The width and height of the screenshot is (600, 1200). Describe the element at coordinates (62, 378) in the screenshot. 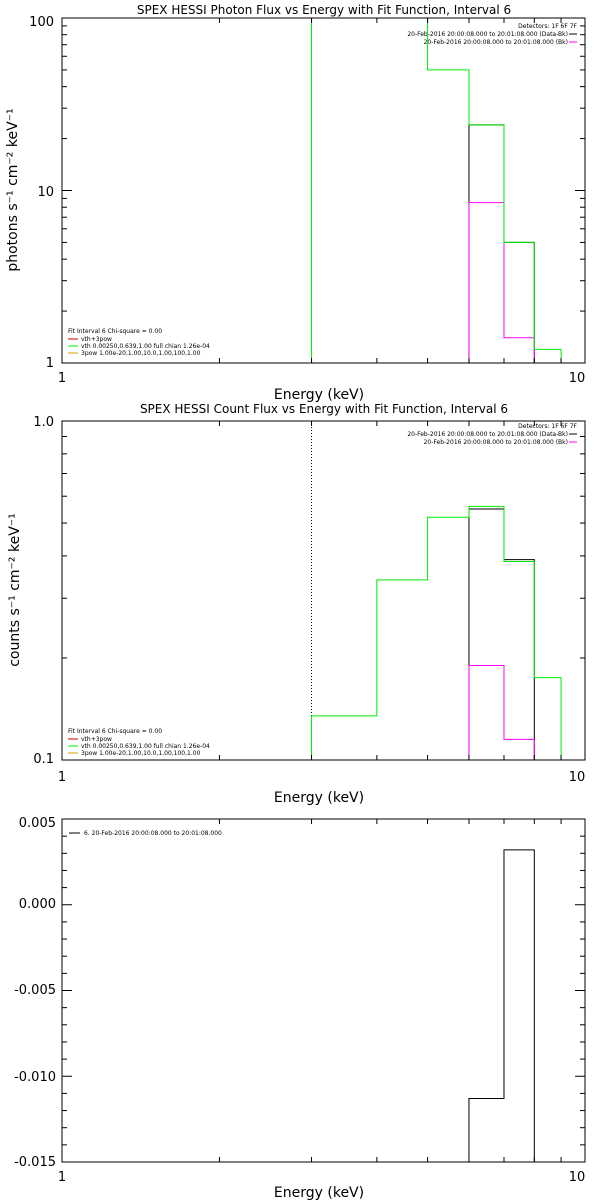

I see `photon-xtick-1: 1` at that location.